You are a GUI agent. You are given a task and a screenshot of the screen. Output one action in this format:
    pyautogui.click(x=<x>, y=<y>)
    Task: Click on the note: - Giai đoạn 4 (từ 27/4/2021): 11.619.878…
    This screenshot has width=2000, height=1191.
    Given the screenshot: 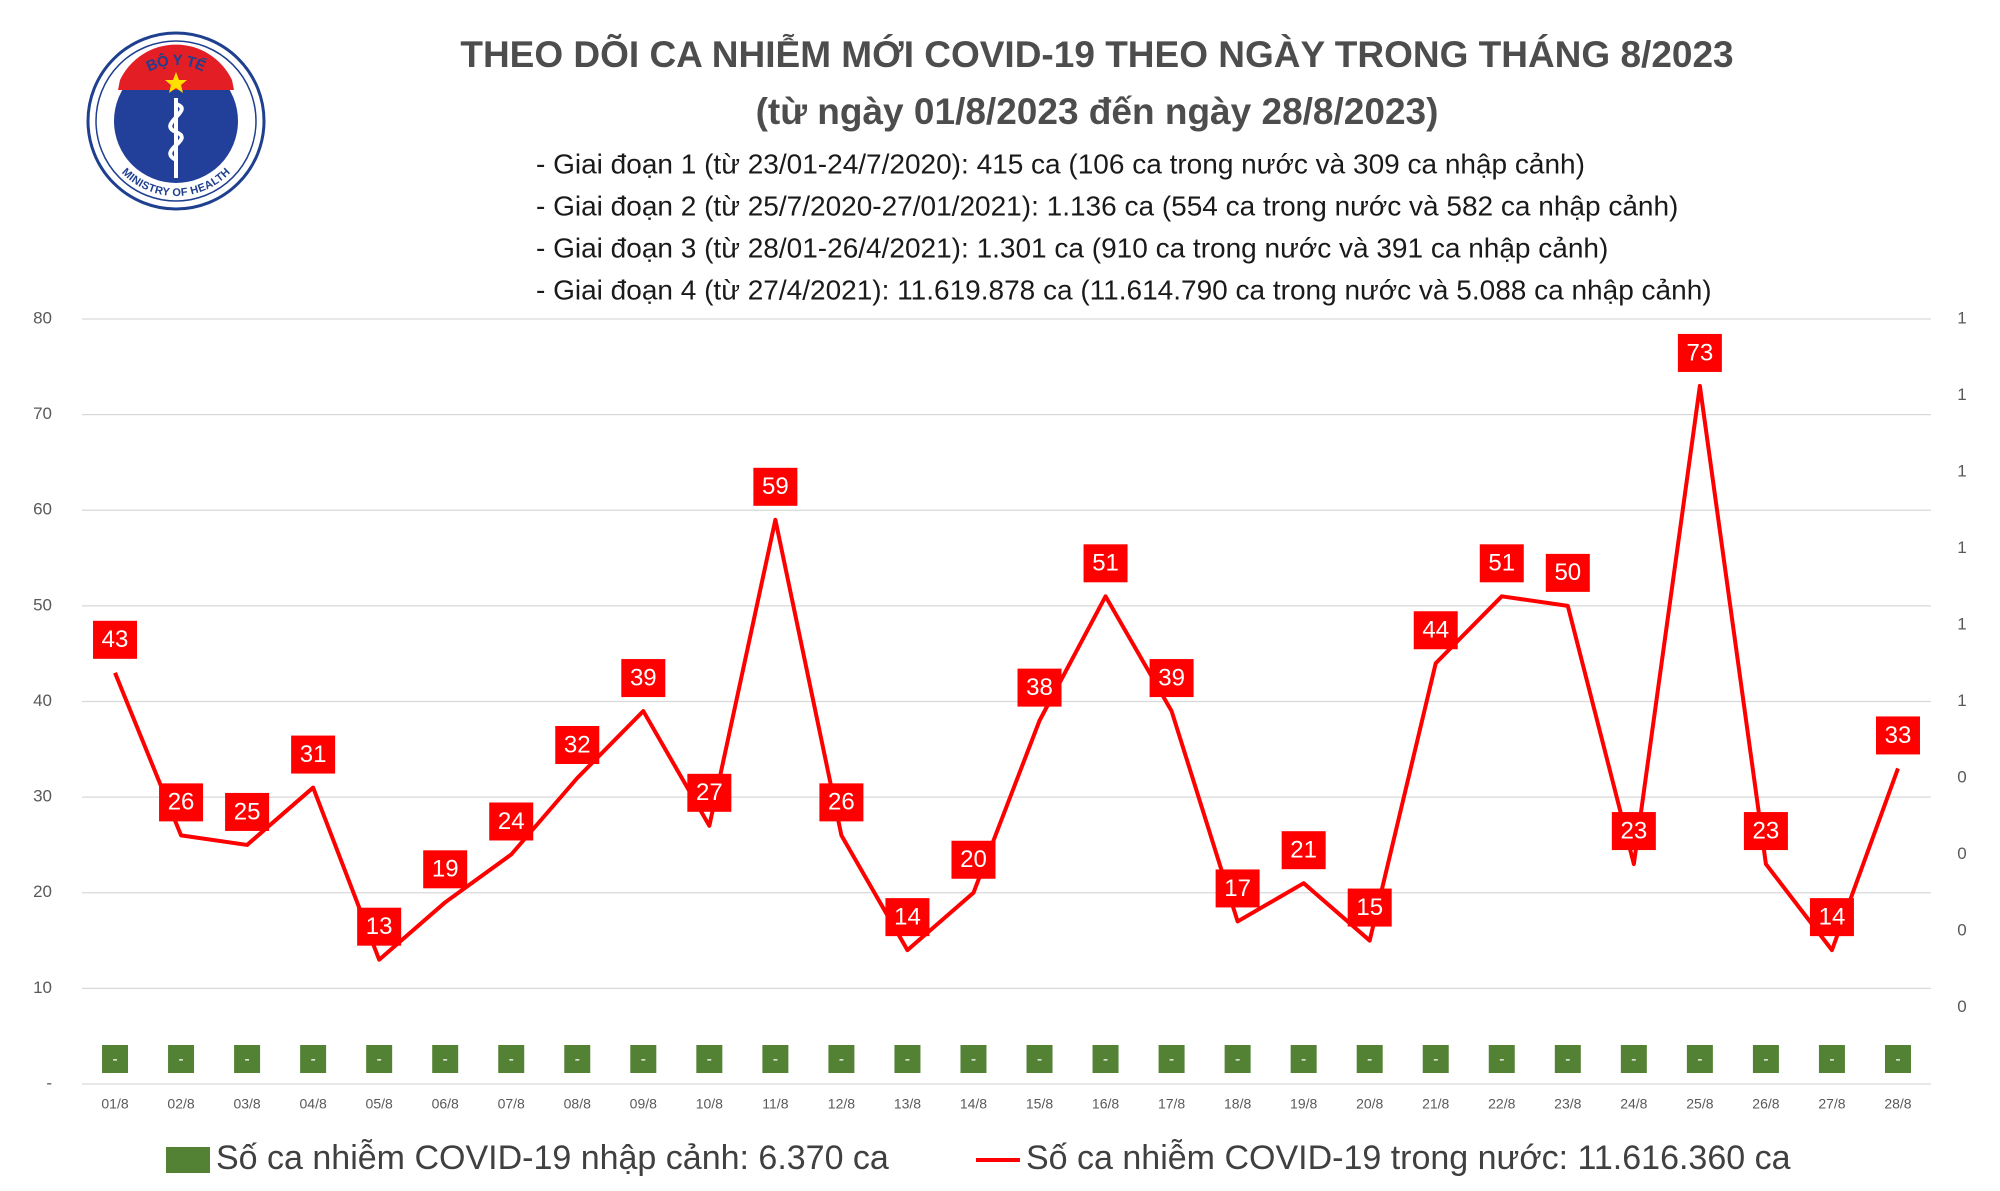 What is the action you would take?
    pyautogui.click(x=1124, y=289)
    